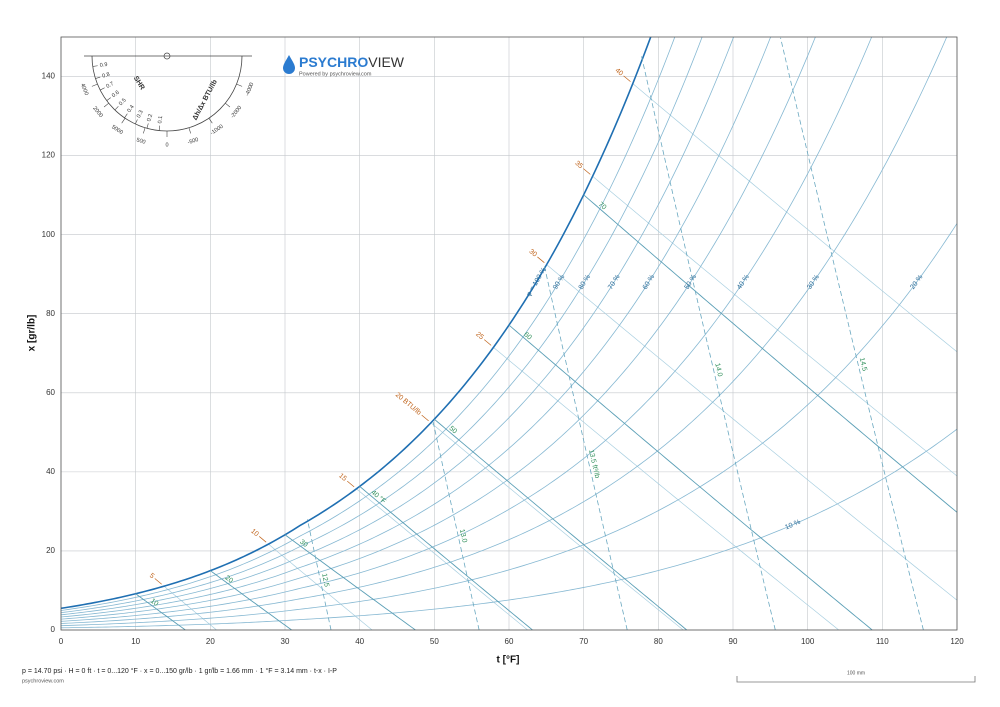  Describe the element at coordinates (106, 76) in the screenshot. I see `shr-tick-label: 0.8` at that location.